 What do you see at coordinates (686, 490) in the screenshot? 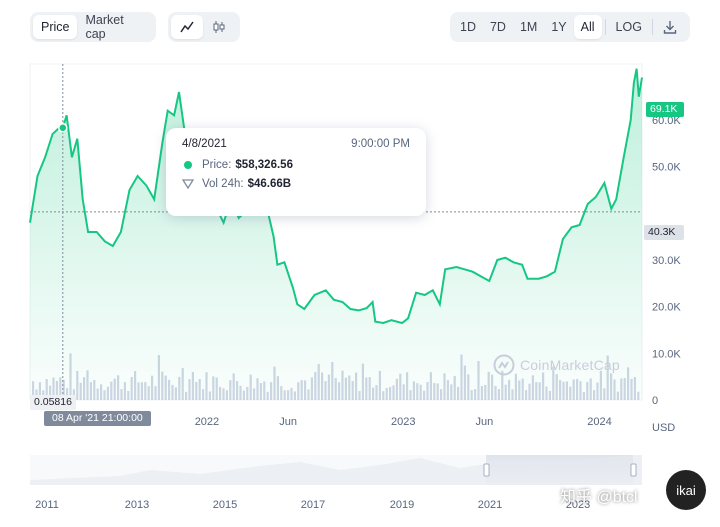
I see `avatar: ikai` at bounding box center [686, 490].